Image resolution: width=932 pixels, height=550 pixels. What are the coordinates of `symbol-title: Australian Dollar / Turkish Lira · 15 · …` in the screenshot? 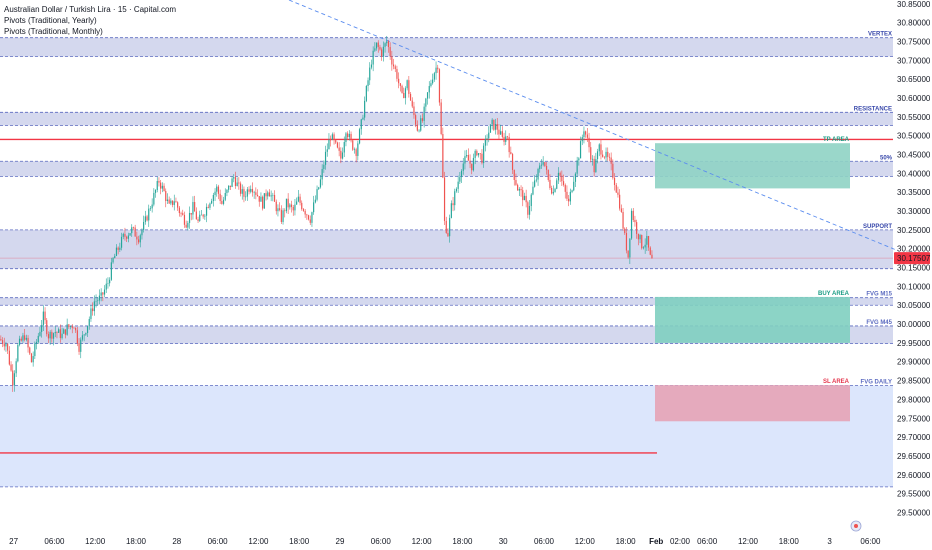 It's located at (90, 9).